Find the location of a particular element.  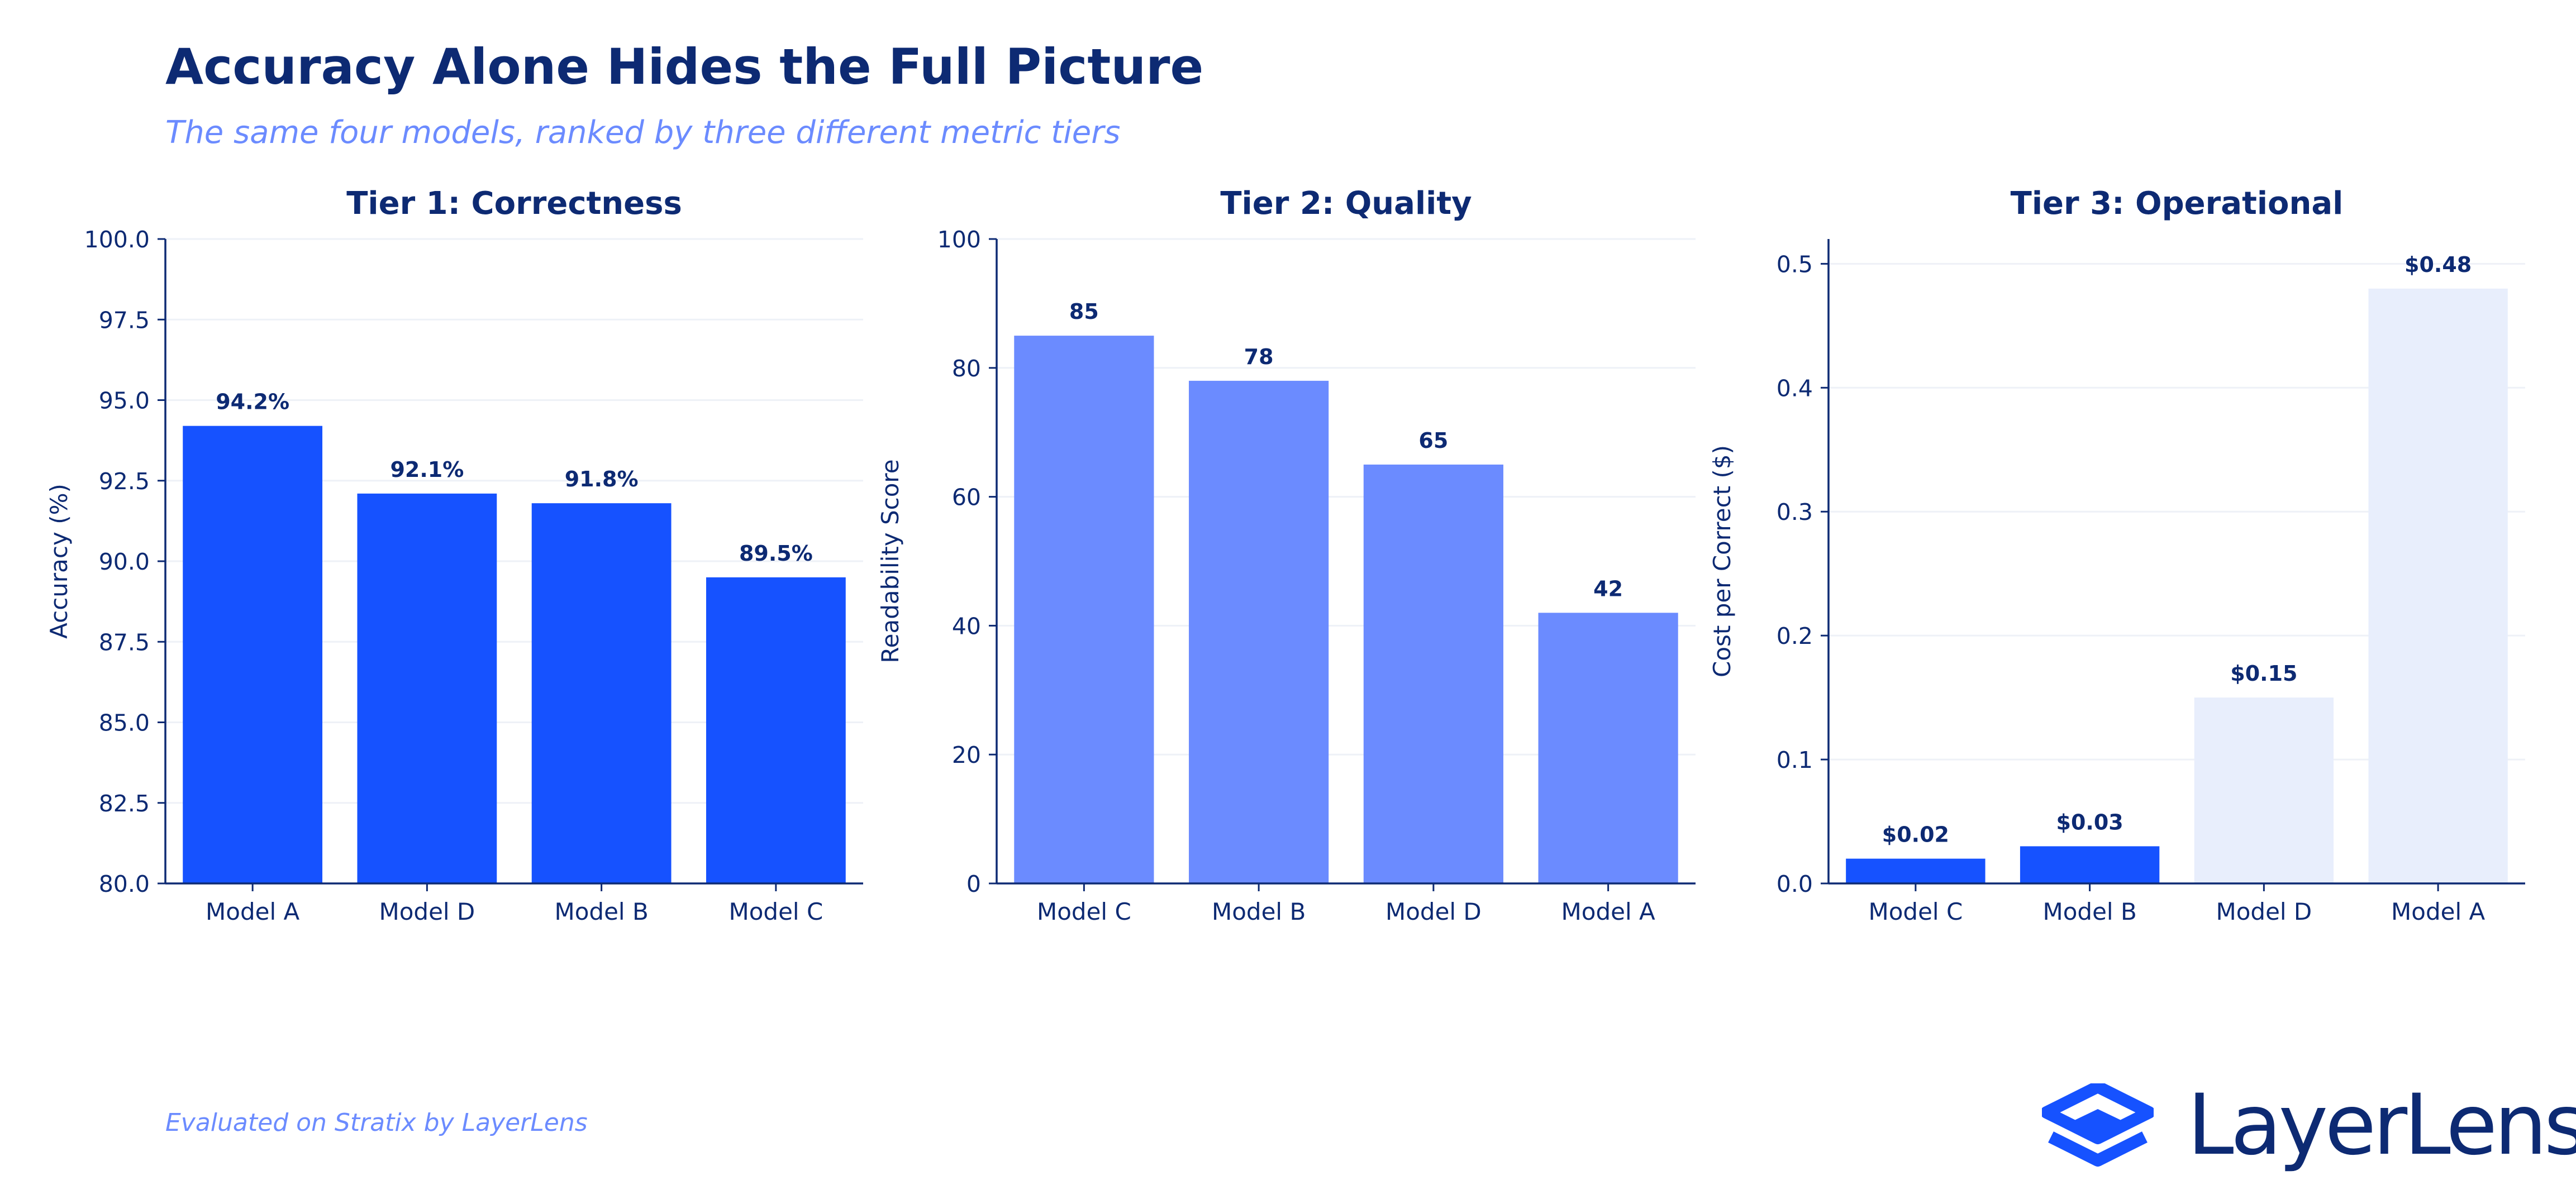

y-tick-label: 92.5 is located at coordinates (124, 482).